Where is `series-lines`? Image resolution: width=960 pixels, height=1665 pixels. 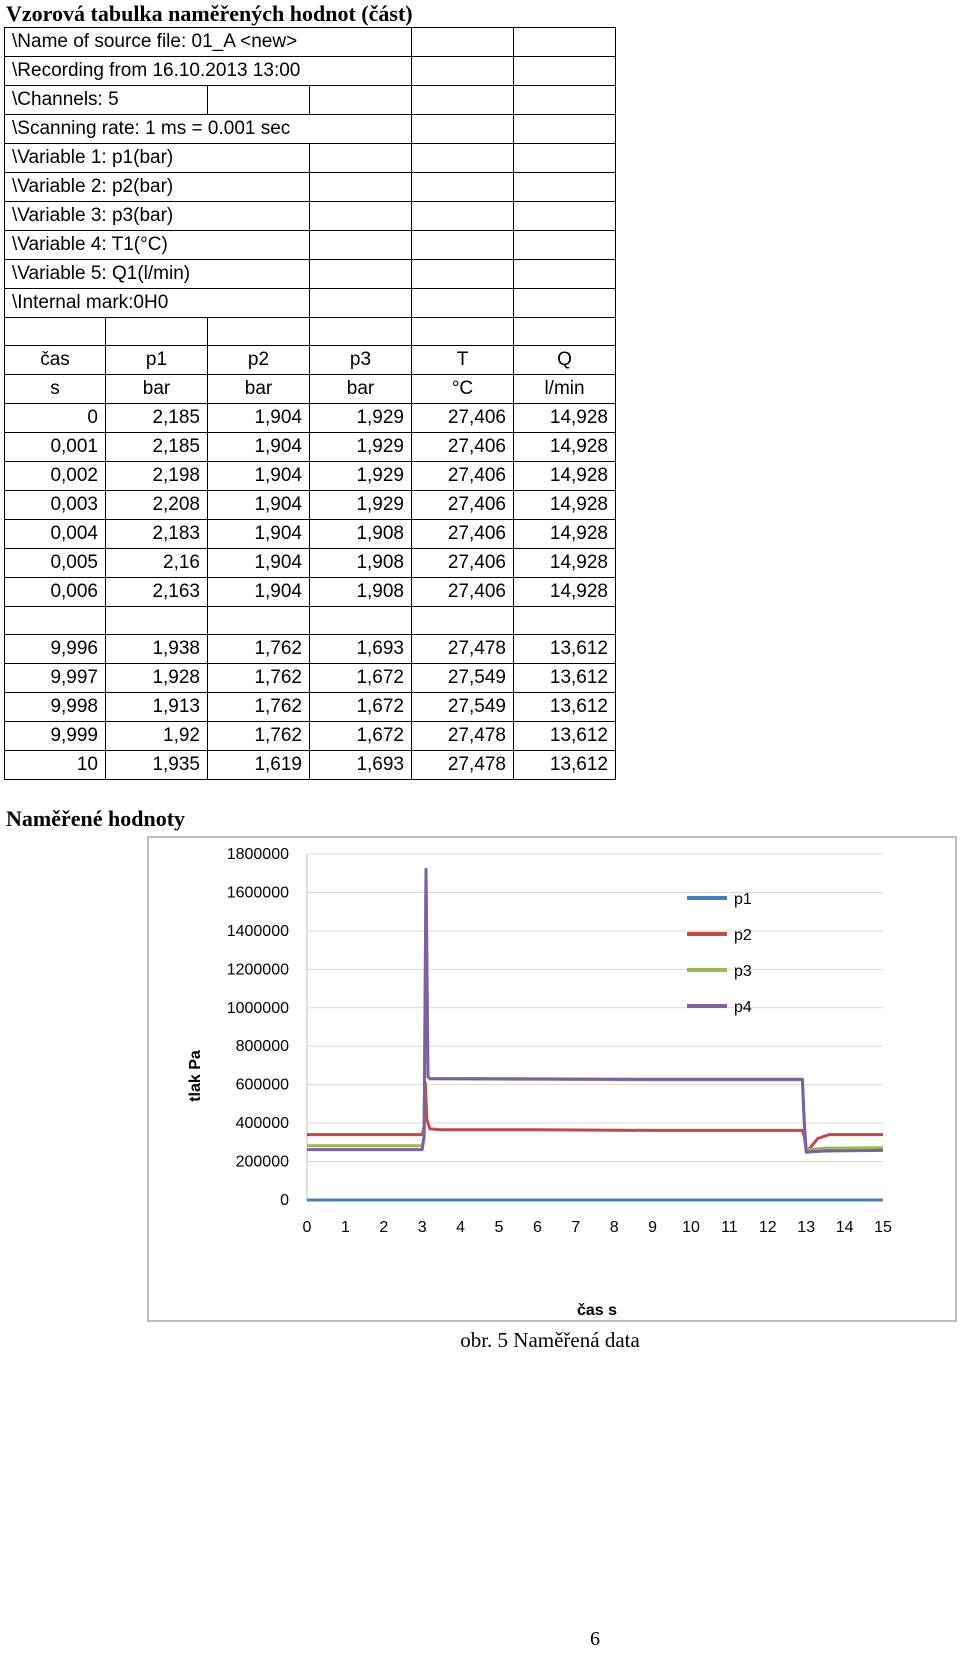
series-lines is located at coordinates (595, 1034).